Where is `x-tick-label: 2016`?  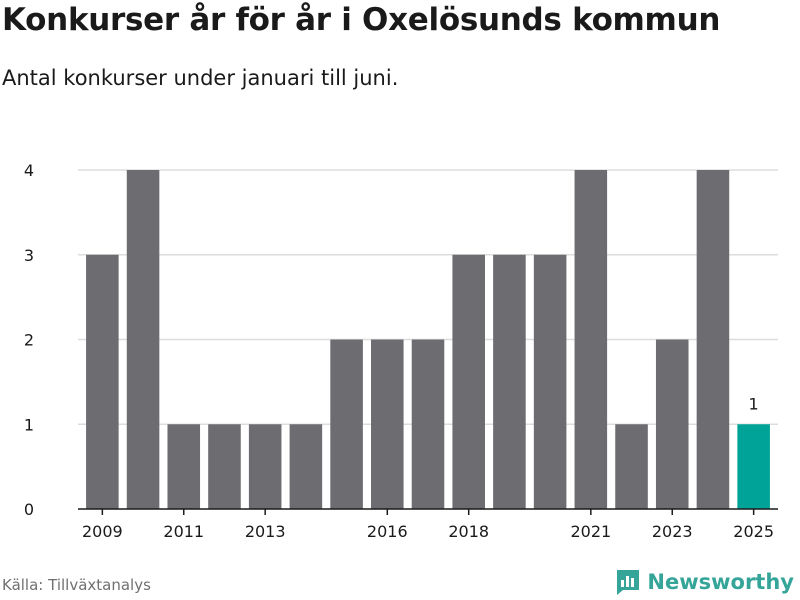
x-tick-label: 2016 is located at coordinates (387, 531).